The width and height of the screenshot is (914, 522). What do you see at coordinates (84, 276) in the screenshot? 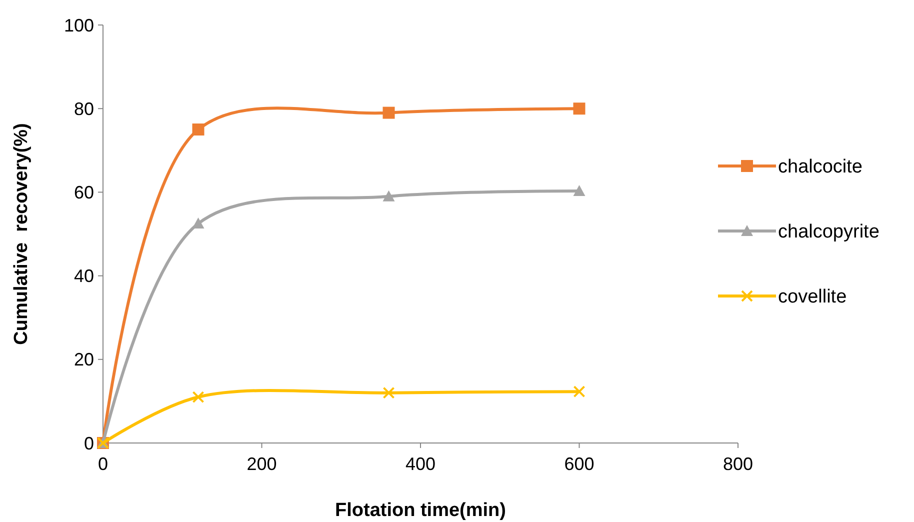
I see `y-tick-label: 40` at bounding box center [84, 276].